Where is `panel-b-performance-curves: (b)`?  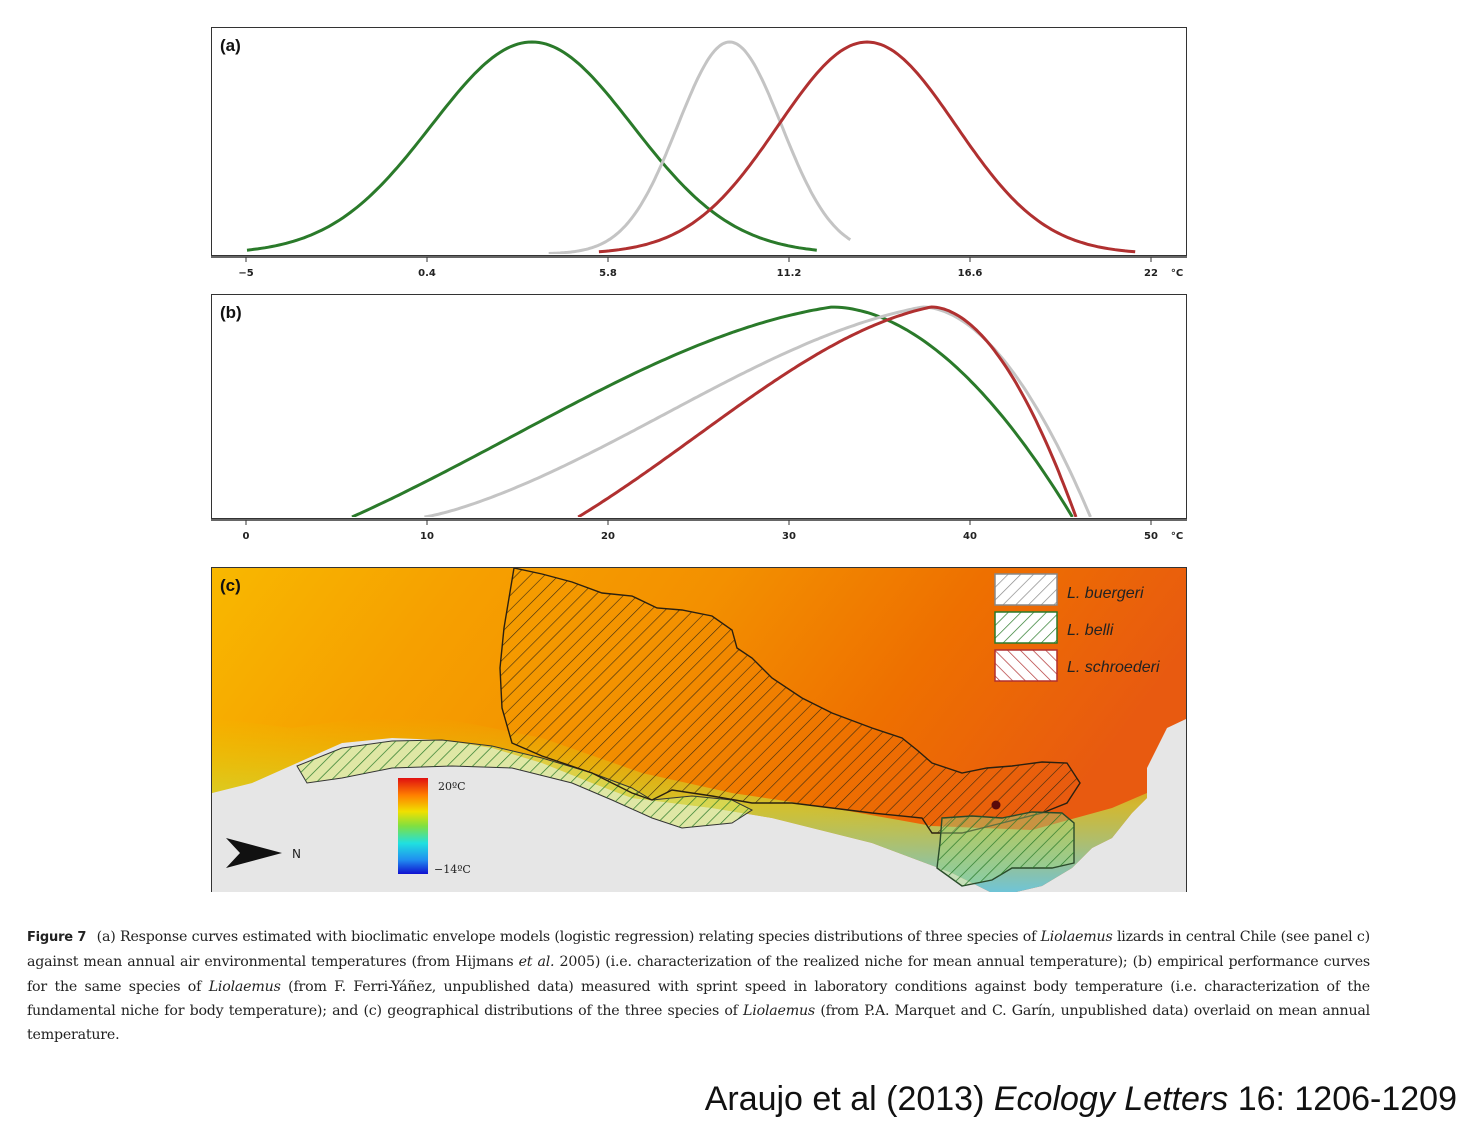 panel-b-performance-curves: (b) is located at coordinates (699, 406).